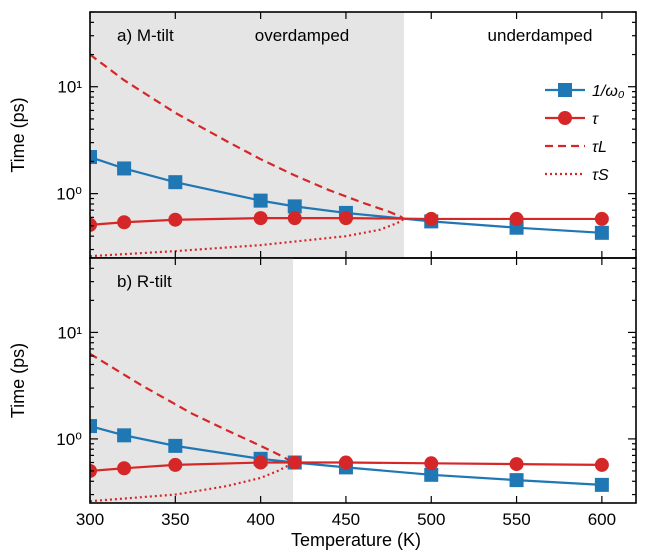  What do you see at coordinates (540, 35) in the screenshot?
I see `underdamped-label: underdamped` at bounding box center [540, 35].